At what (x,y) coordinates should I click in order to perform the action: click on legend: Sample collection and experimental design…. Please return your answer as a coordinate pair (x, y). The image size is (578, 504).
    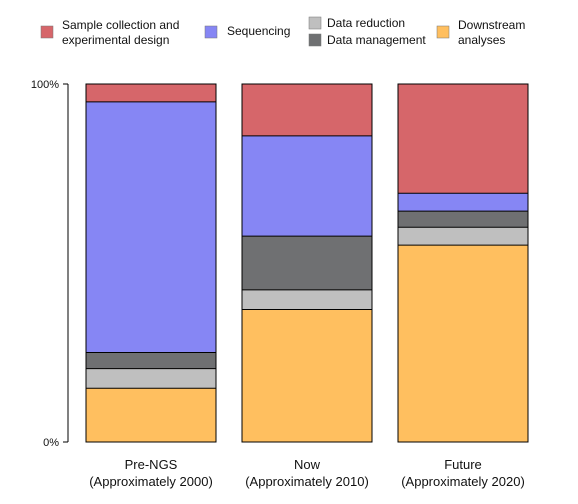
    Looking at the image, I should click on (282, 31).